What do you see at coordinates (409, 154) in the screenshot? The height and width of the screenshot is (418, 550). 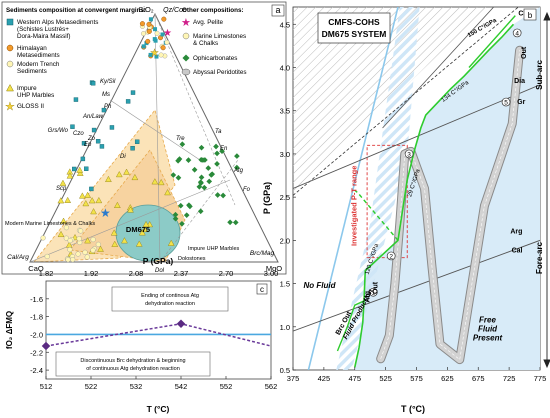 I see `path-point-label: 3` at bounding box center [409, 154].